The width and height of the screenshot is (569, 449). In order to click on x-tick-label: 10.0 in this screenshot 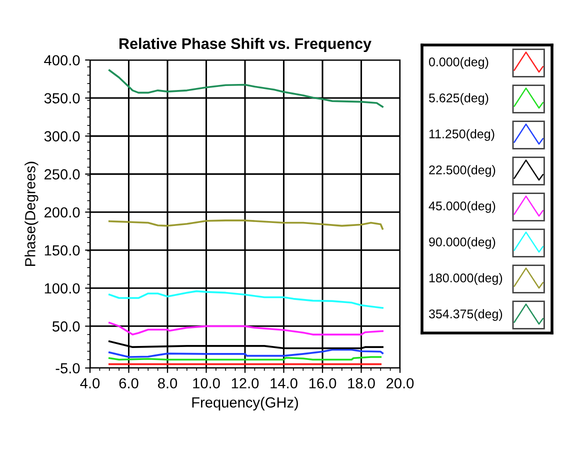, I will do `click(206, 383)`.